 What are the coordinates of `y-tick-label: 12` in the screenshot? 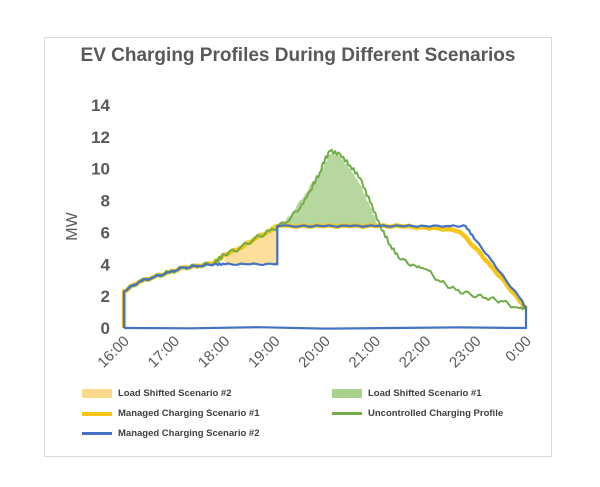 It's located at (100, 137).